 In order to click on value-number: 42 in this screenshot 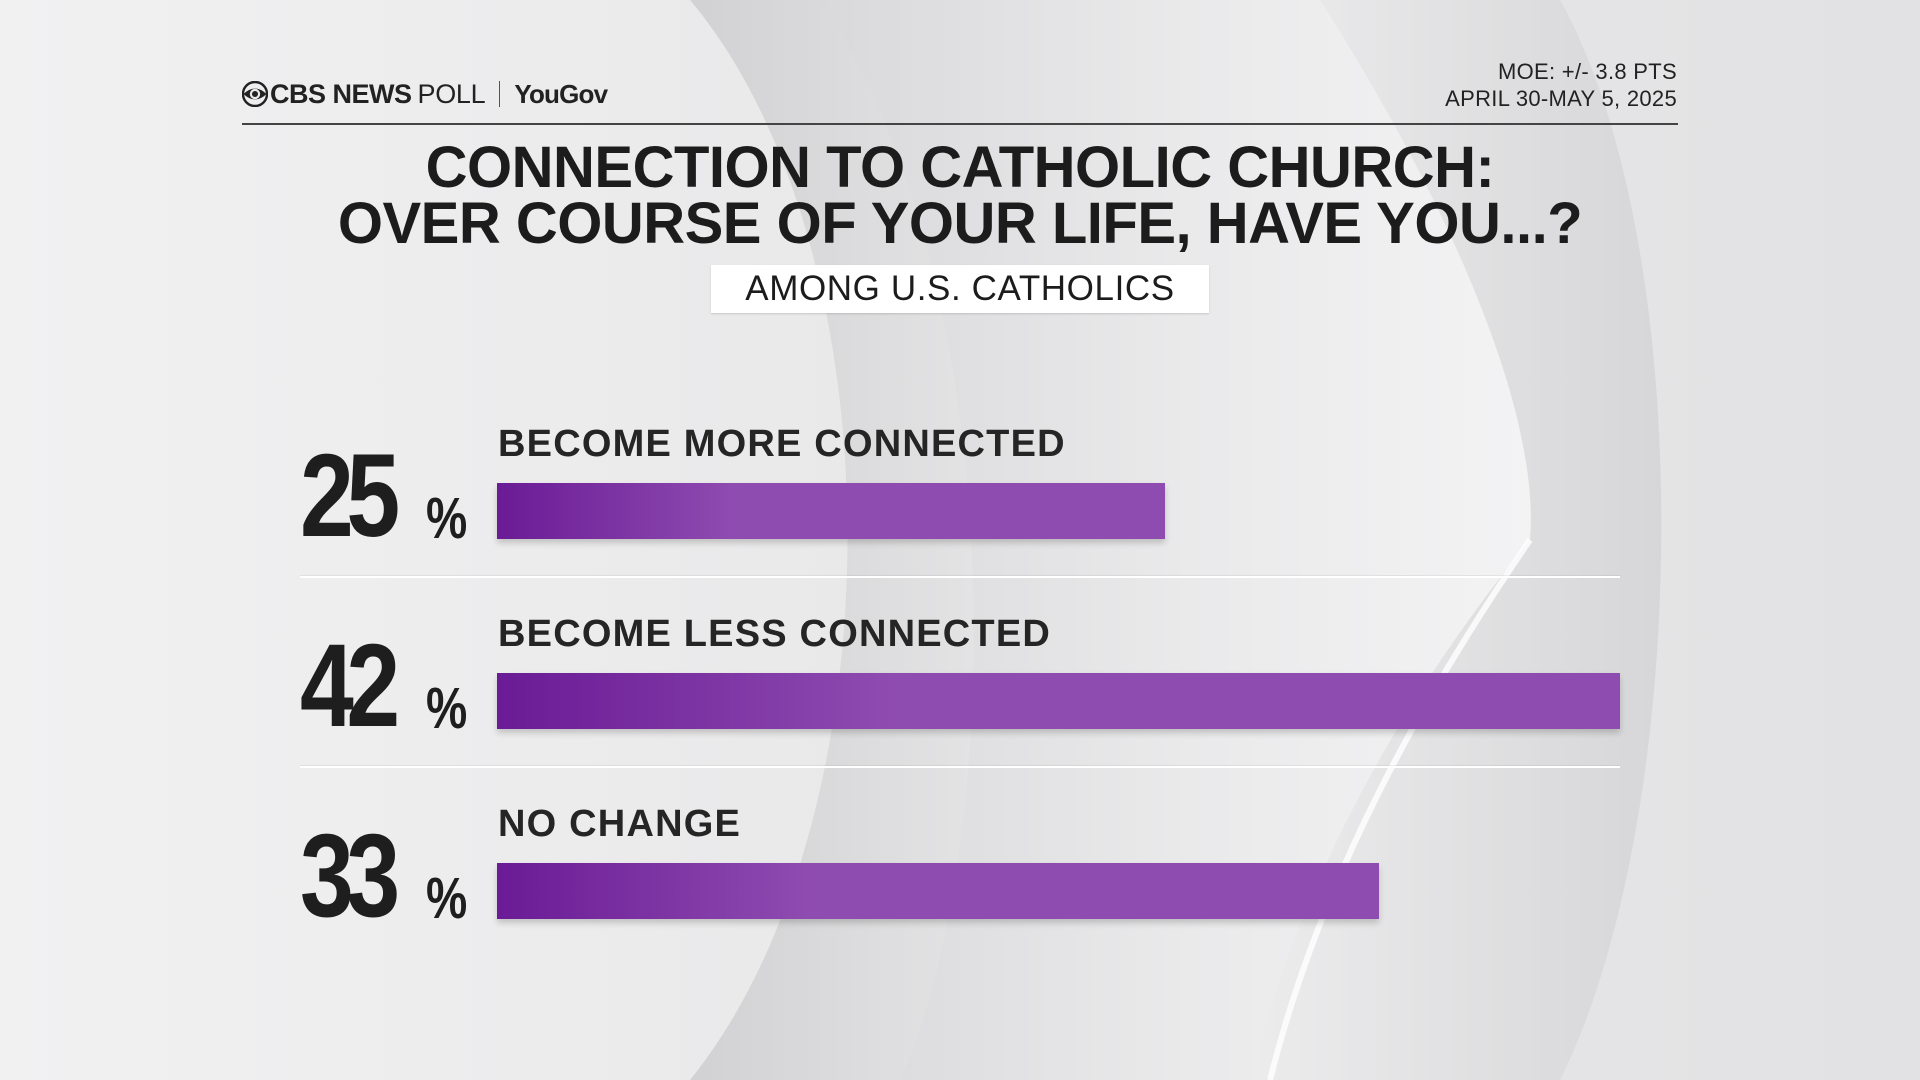, I will do `click(350, 686)`.